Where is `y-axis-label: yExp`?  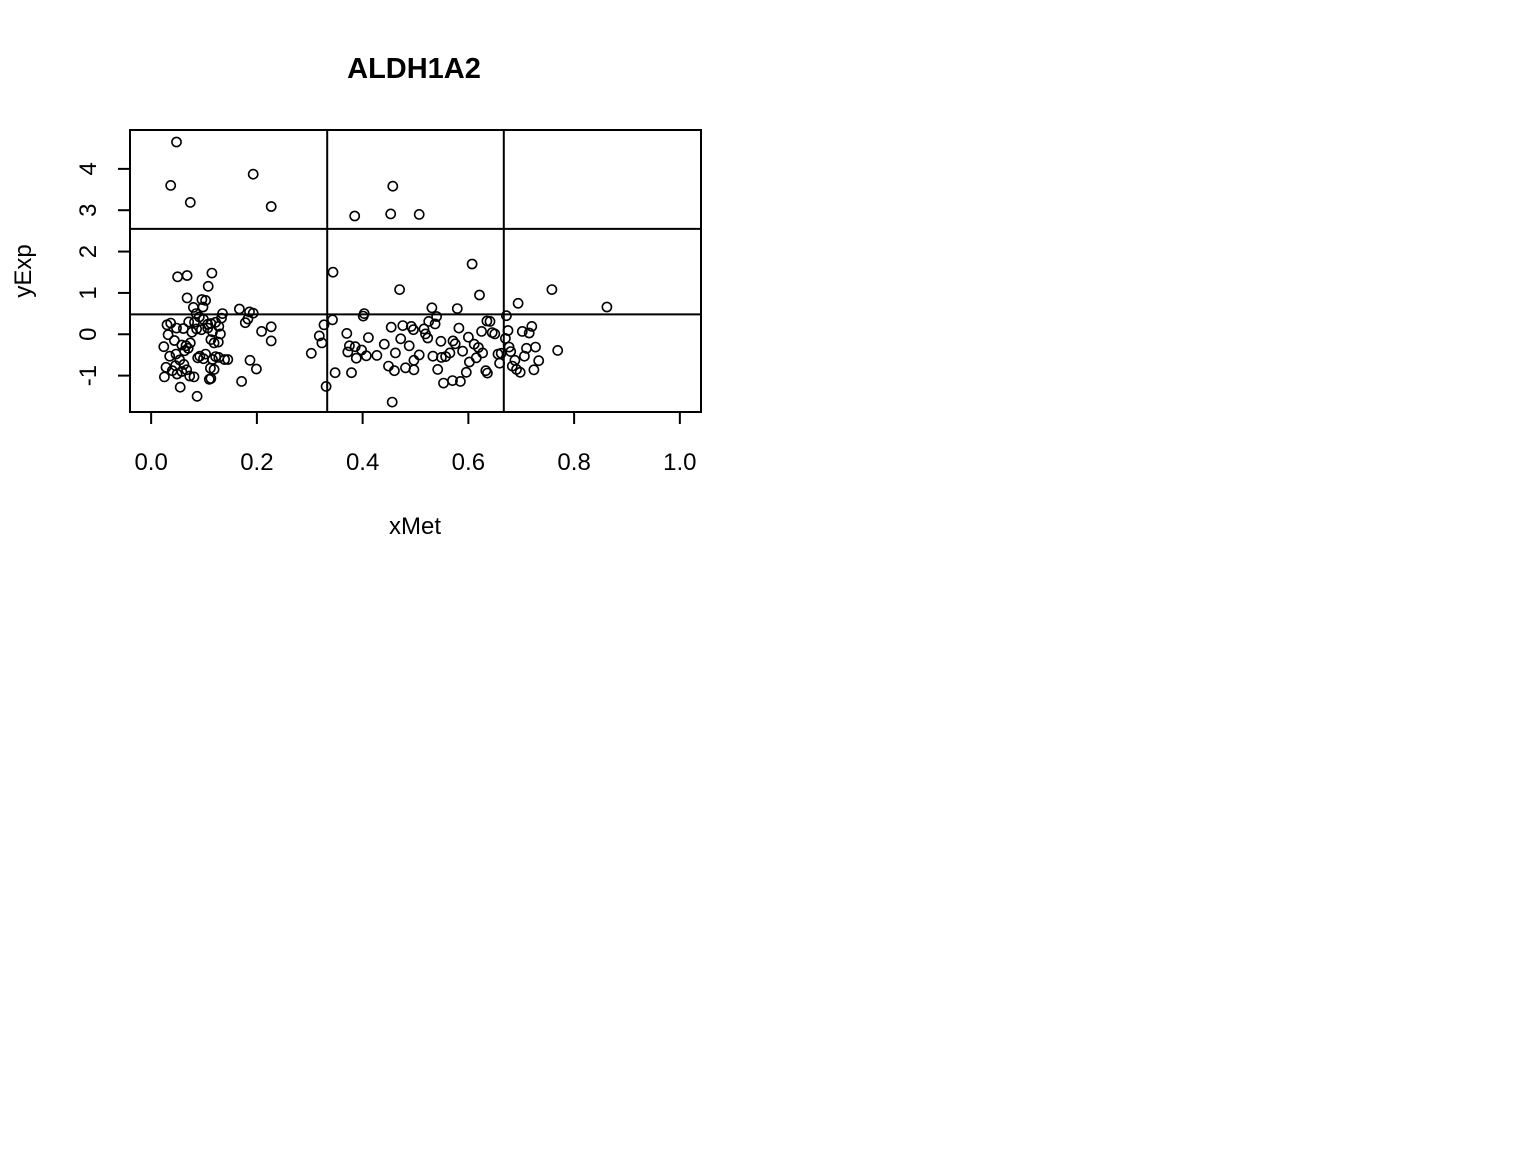 y-axis-label: yExp is located at coordinates (23, 270).